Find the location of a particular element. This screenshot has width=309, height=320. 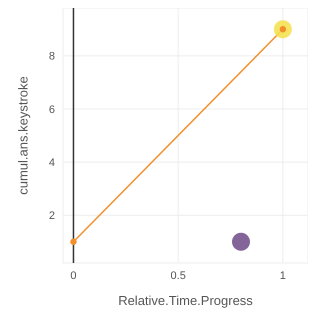

y-tick-label: 2 is located at coordinates (51, 216).